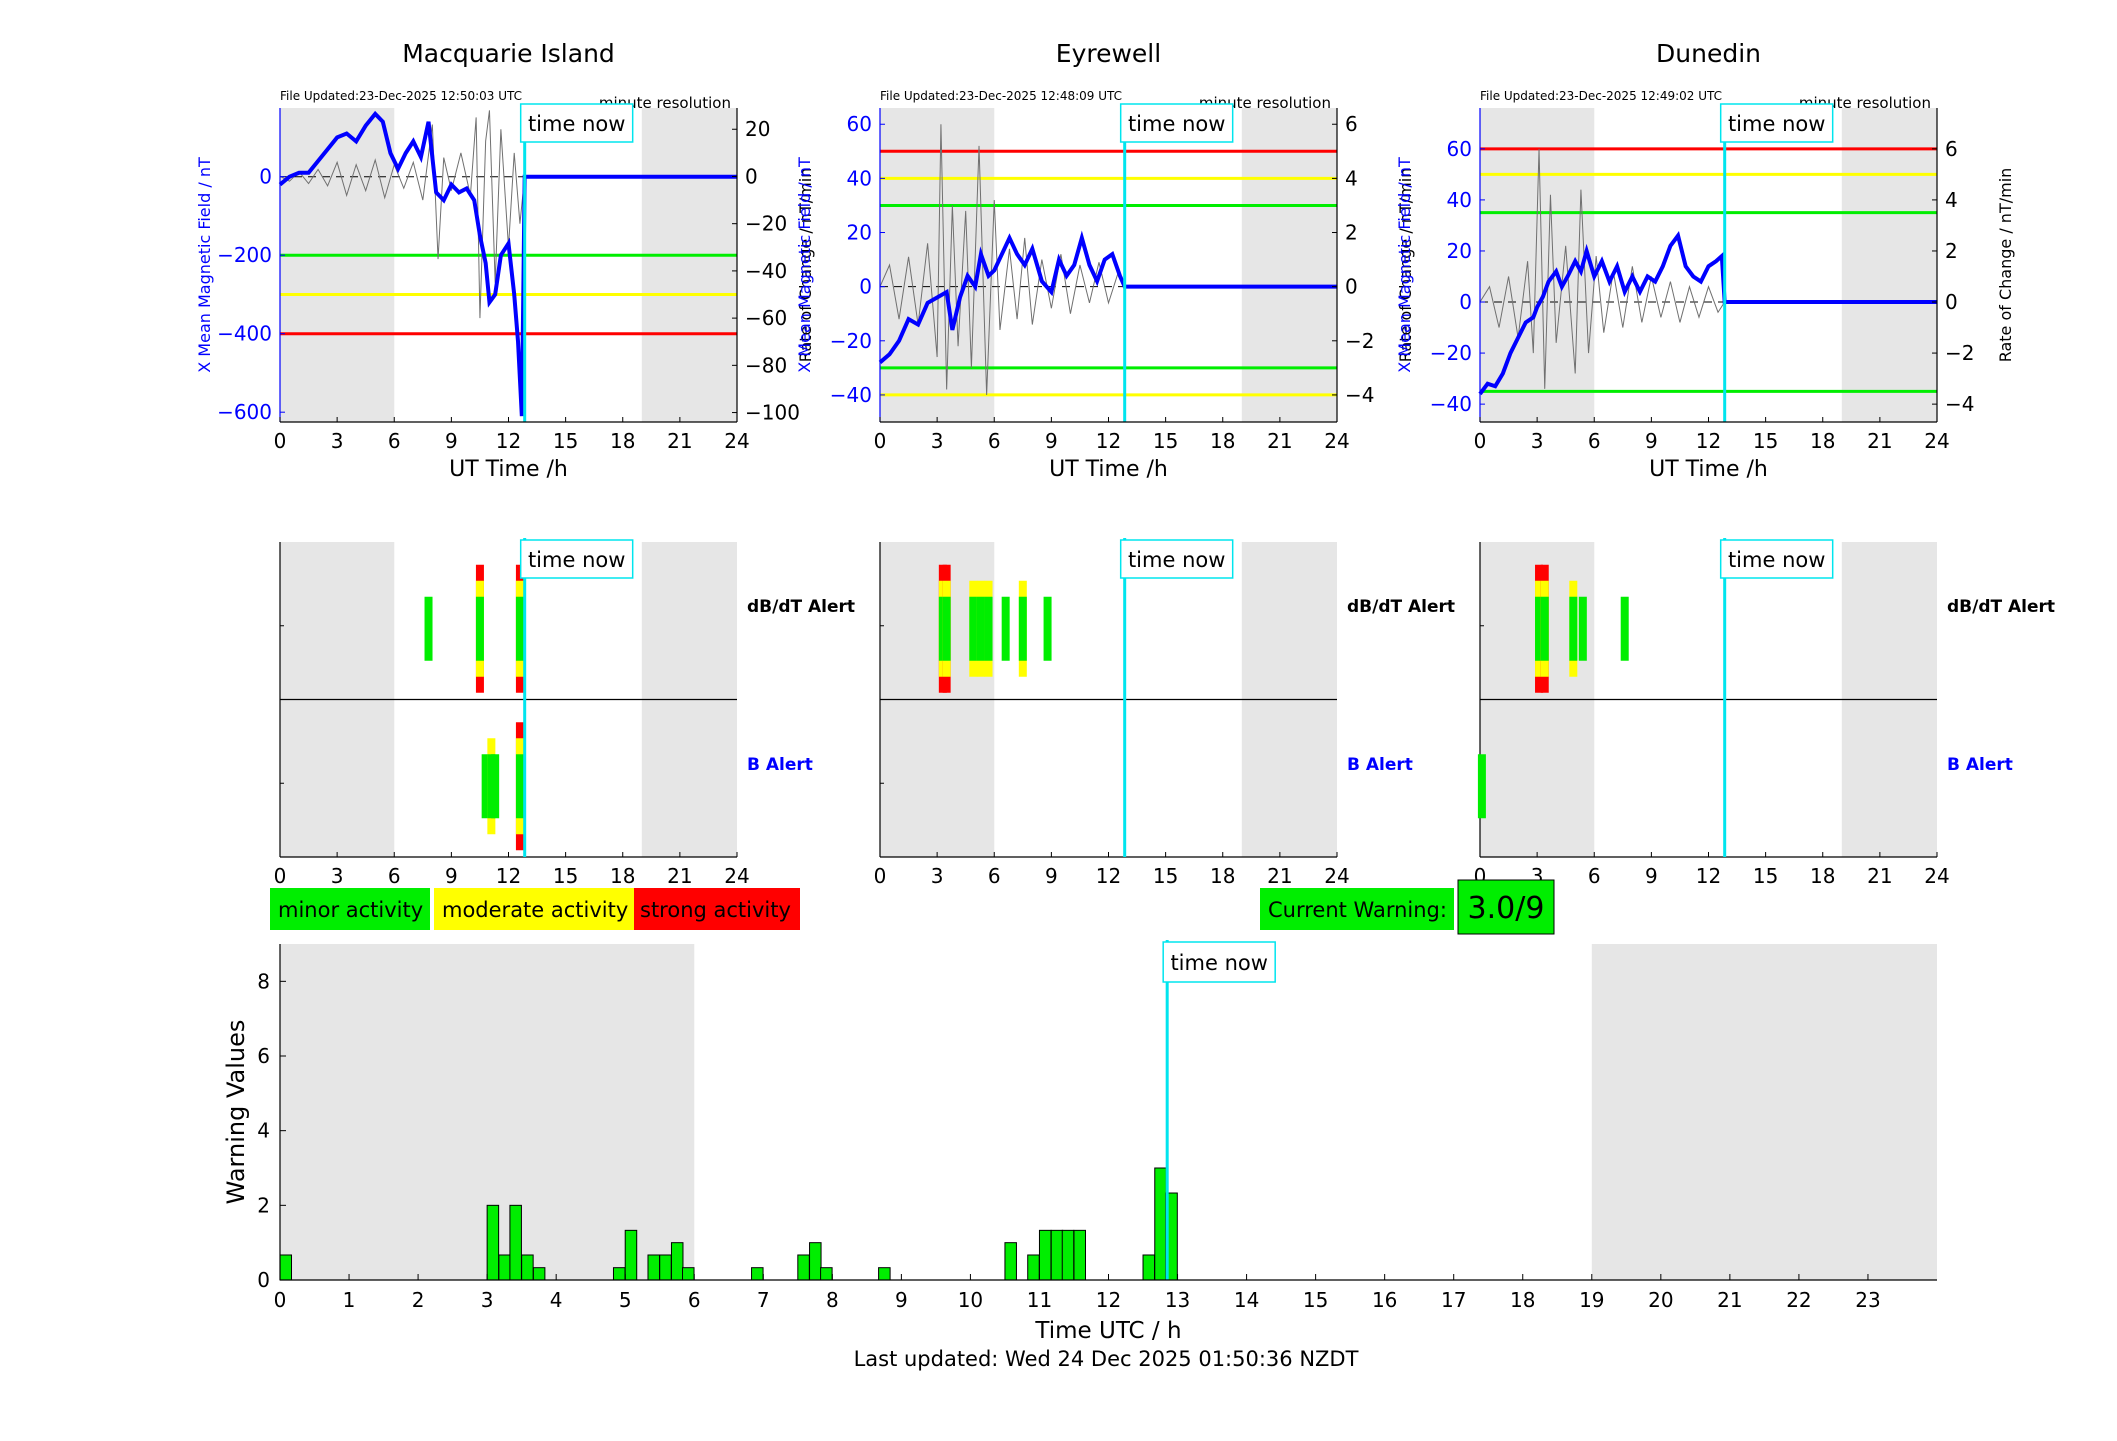  I want to click on right-tick-label: 2, so click(1351, 233).